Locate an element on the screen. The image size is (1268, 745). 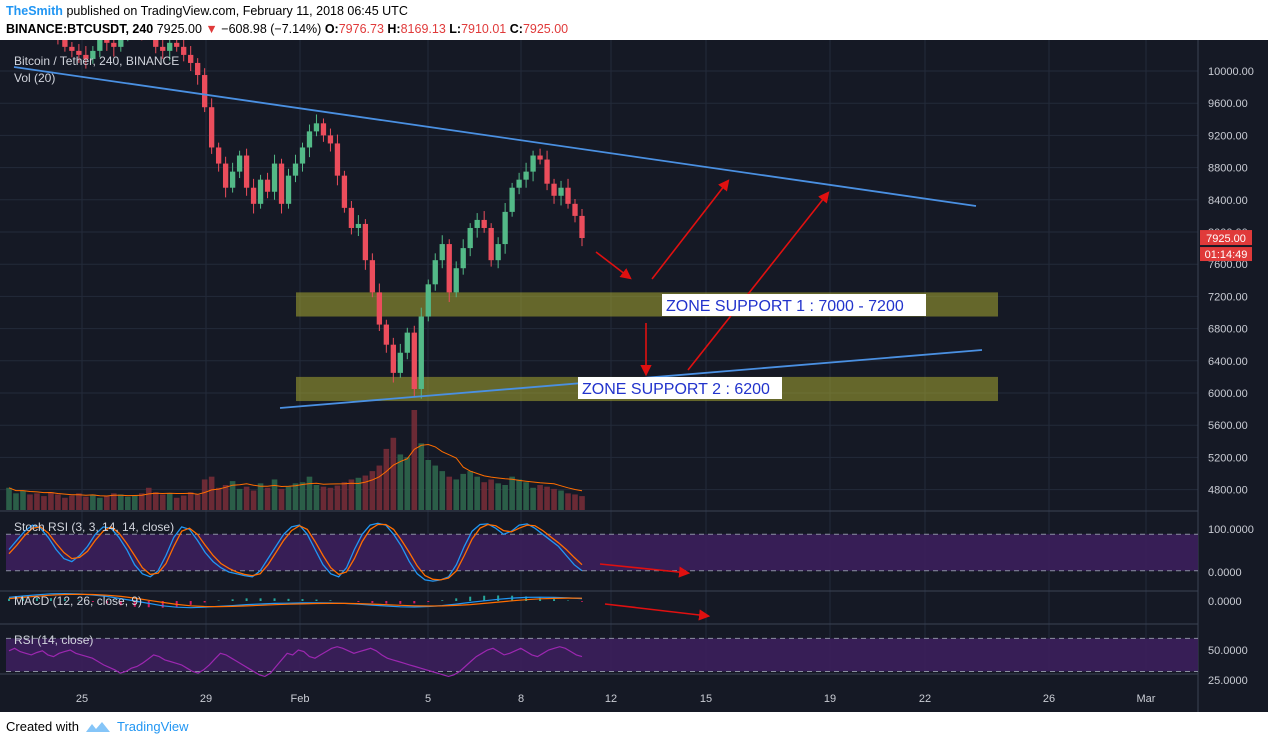
price-badge-bg is located at coordinates (1226, 238).